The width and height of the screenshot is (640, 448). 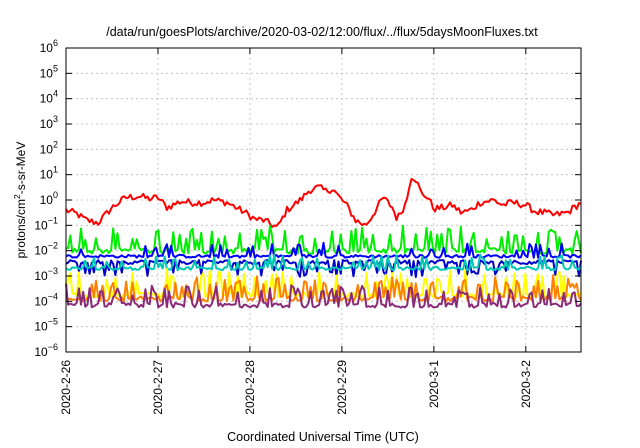 I want to click on y-tick-label: 10¹, so click(x=49, y=173).